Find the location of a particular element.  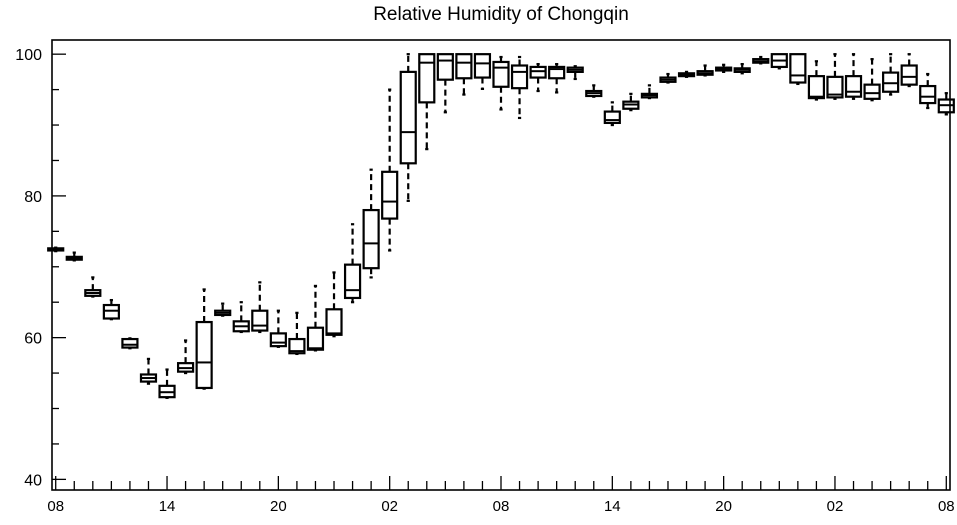

box-13-body is located at coordinates (297, 346).